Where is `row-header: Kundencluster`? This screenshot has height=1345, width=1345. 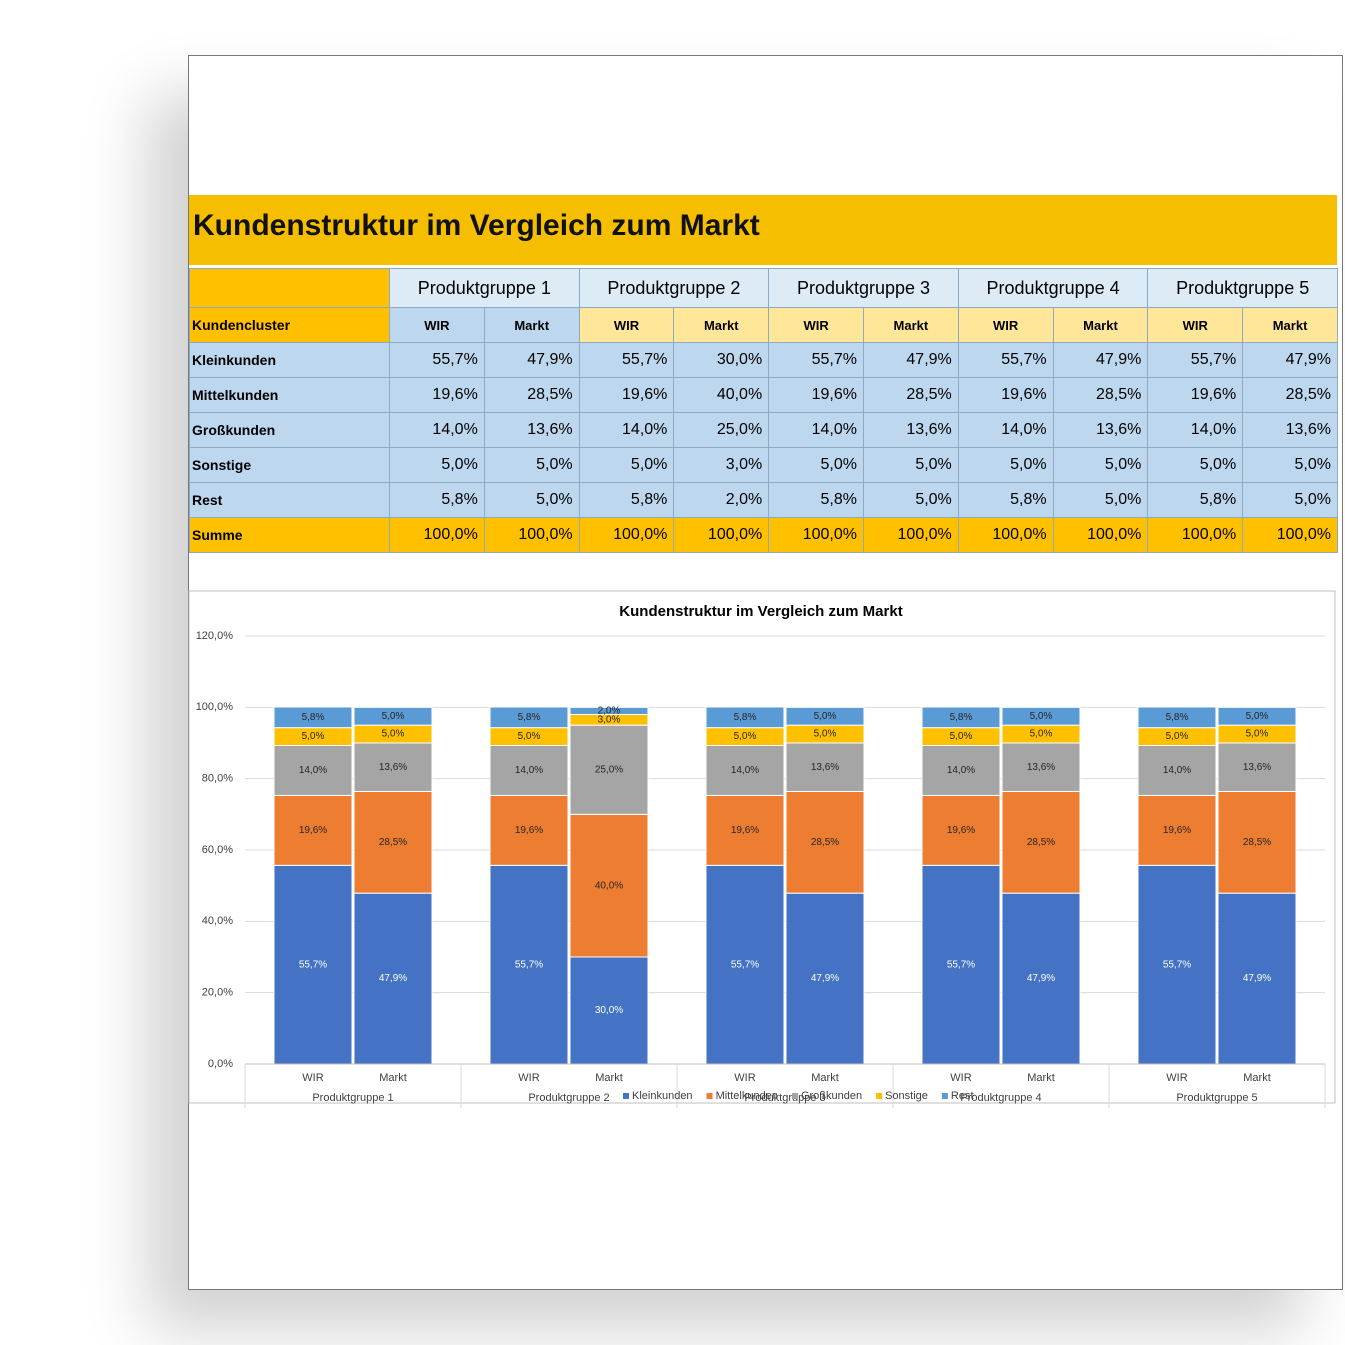 row-header: Kundencluster is located at coordinates (289, 325).